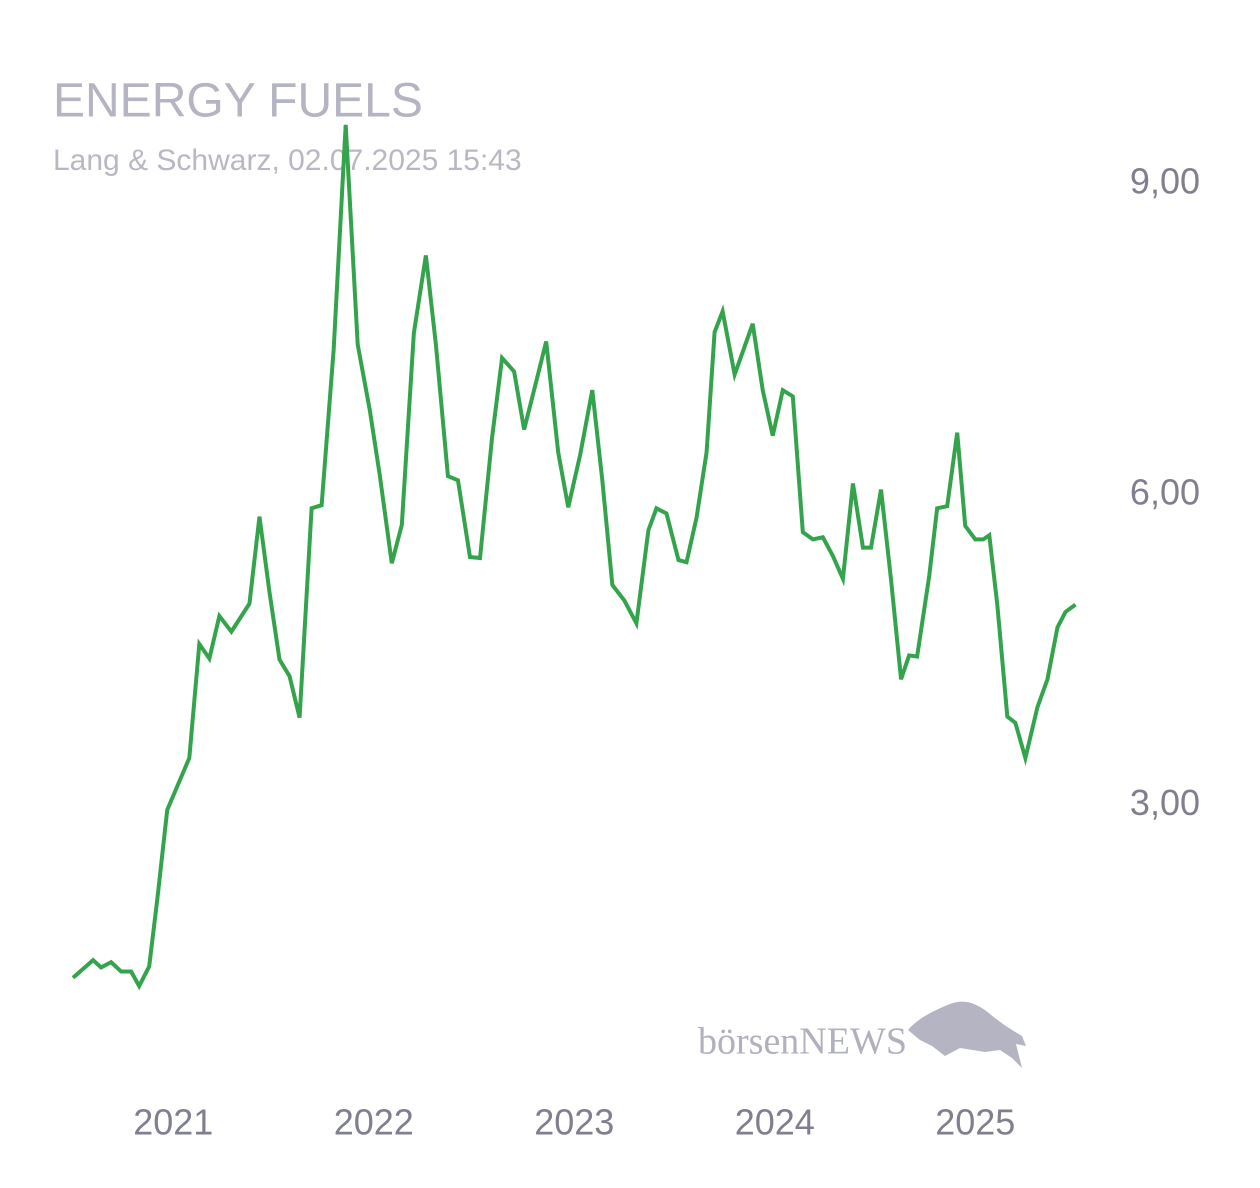  I want to click on y-tick-label: 9,00, so click(1165, 180).